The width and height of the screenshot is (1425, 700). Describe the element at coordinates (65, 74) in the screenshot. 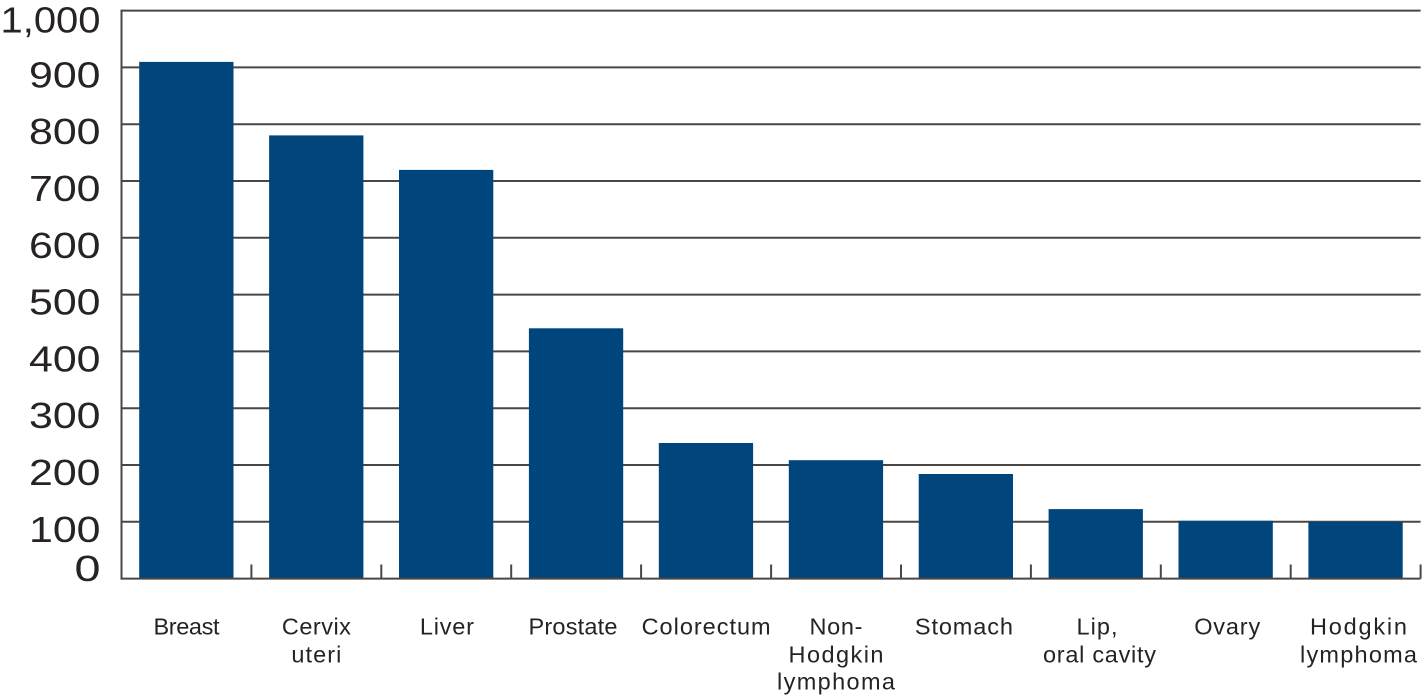

I see `svg-text: 900` at that location.